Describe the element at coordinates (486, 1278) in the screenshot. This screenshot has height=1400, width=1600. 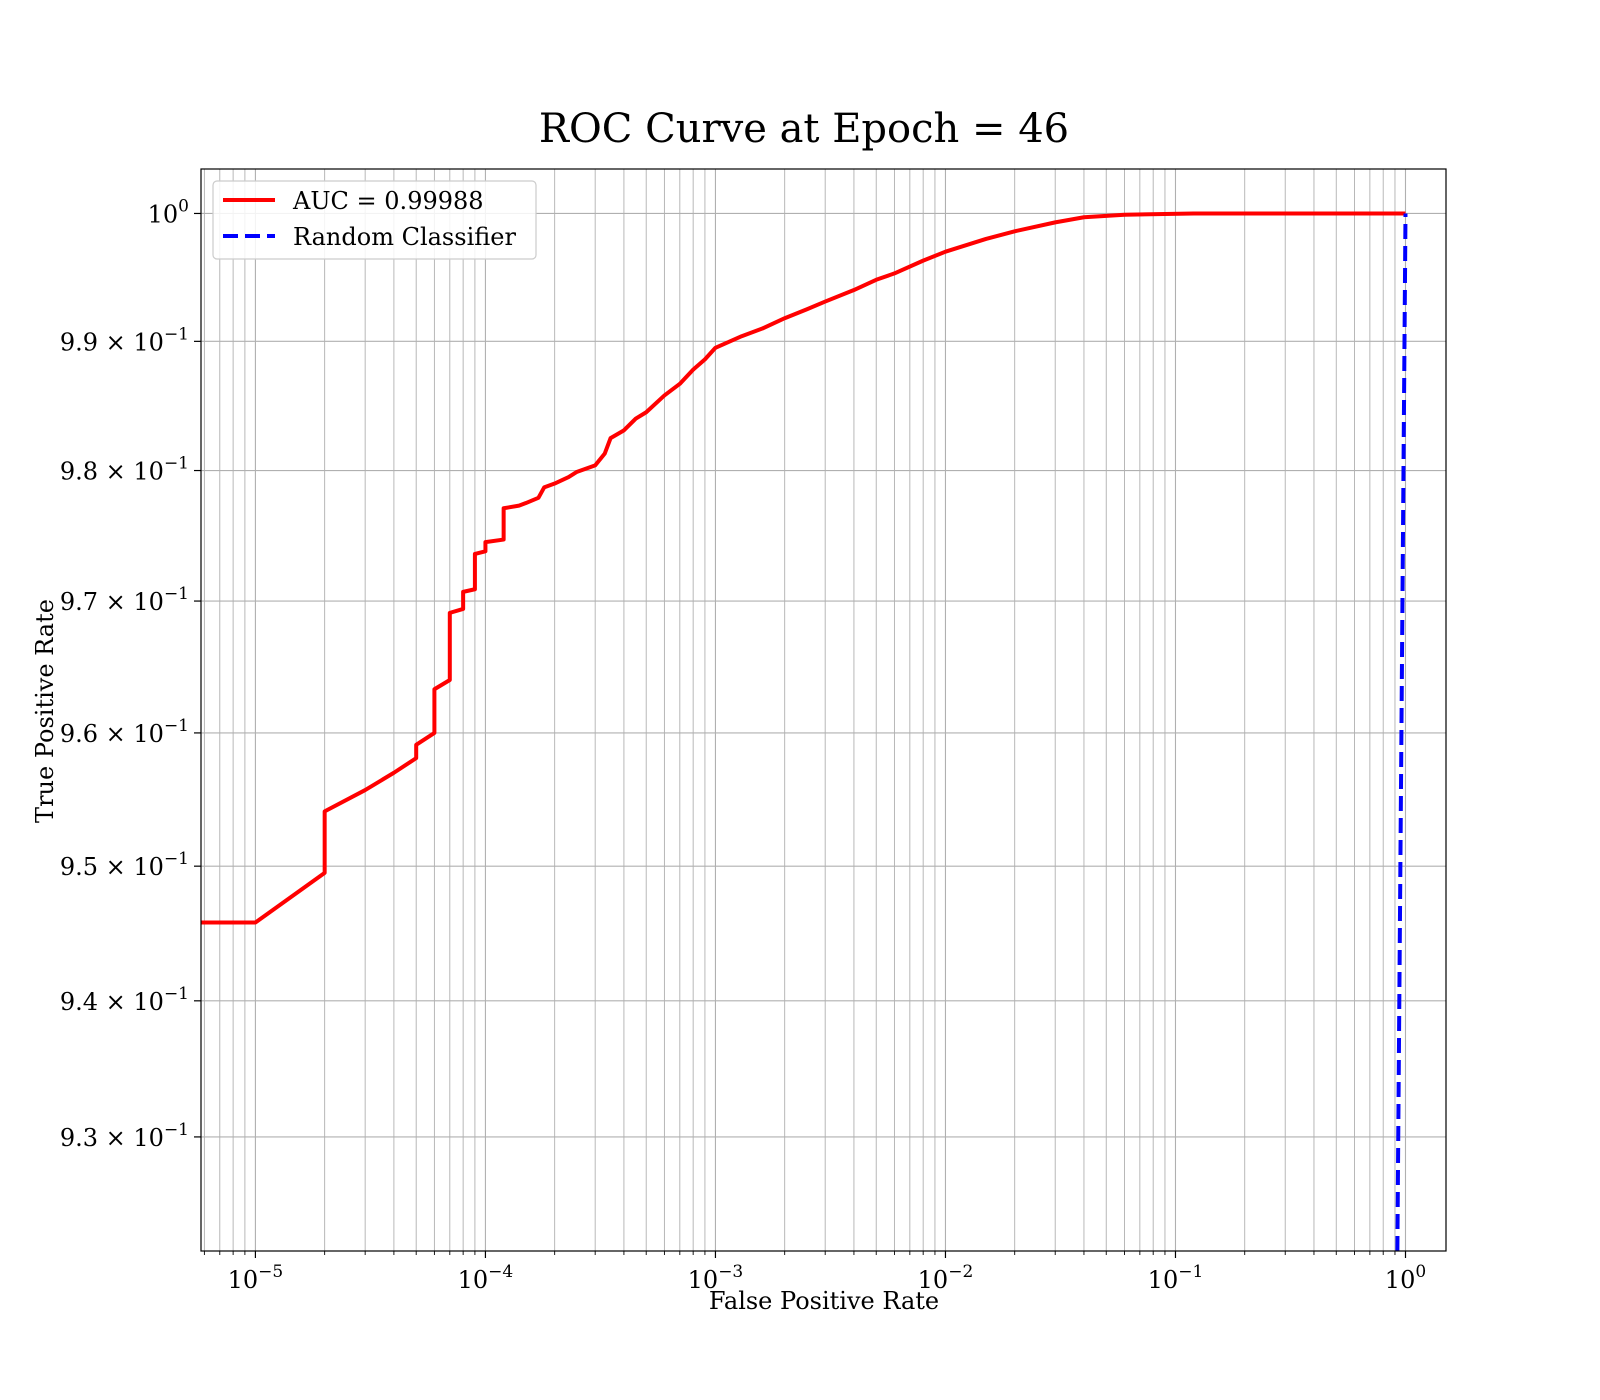
I see `x-tick-label: 10⁻⁴` at that location.